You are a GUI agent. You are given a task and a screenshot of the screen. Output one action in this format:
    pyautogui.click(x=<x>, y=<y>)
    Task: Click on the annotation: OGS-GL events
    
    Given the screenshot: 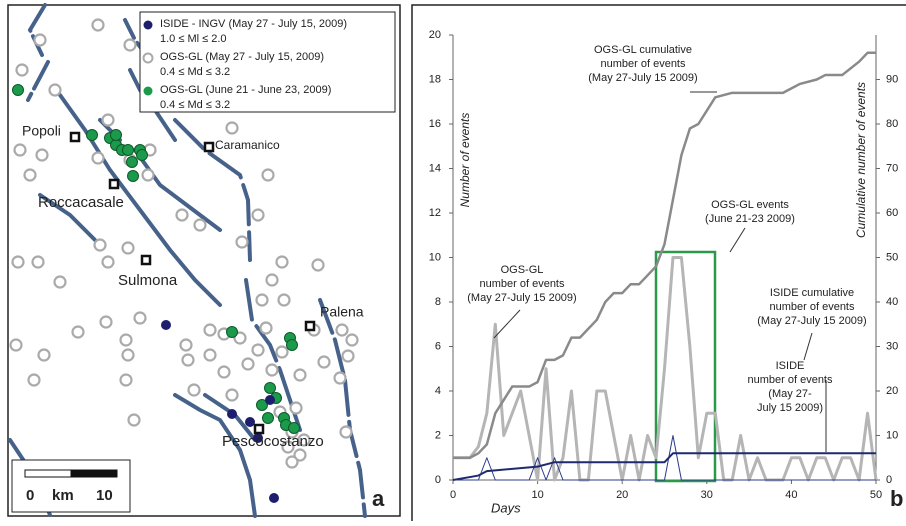 What is the action you would take?
    pyautogui.click(x=750, y=205)
    